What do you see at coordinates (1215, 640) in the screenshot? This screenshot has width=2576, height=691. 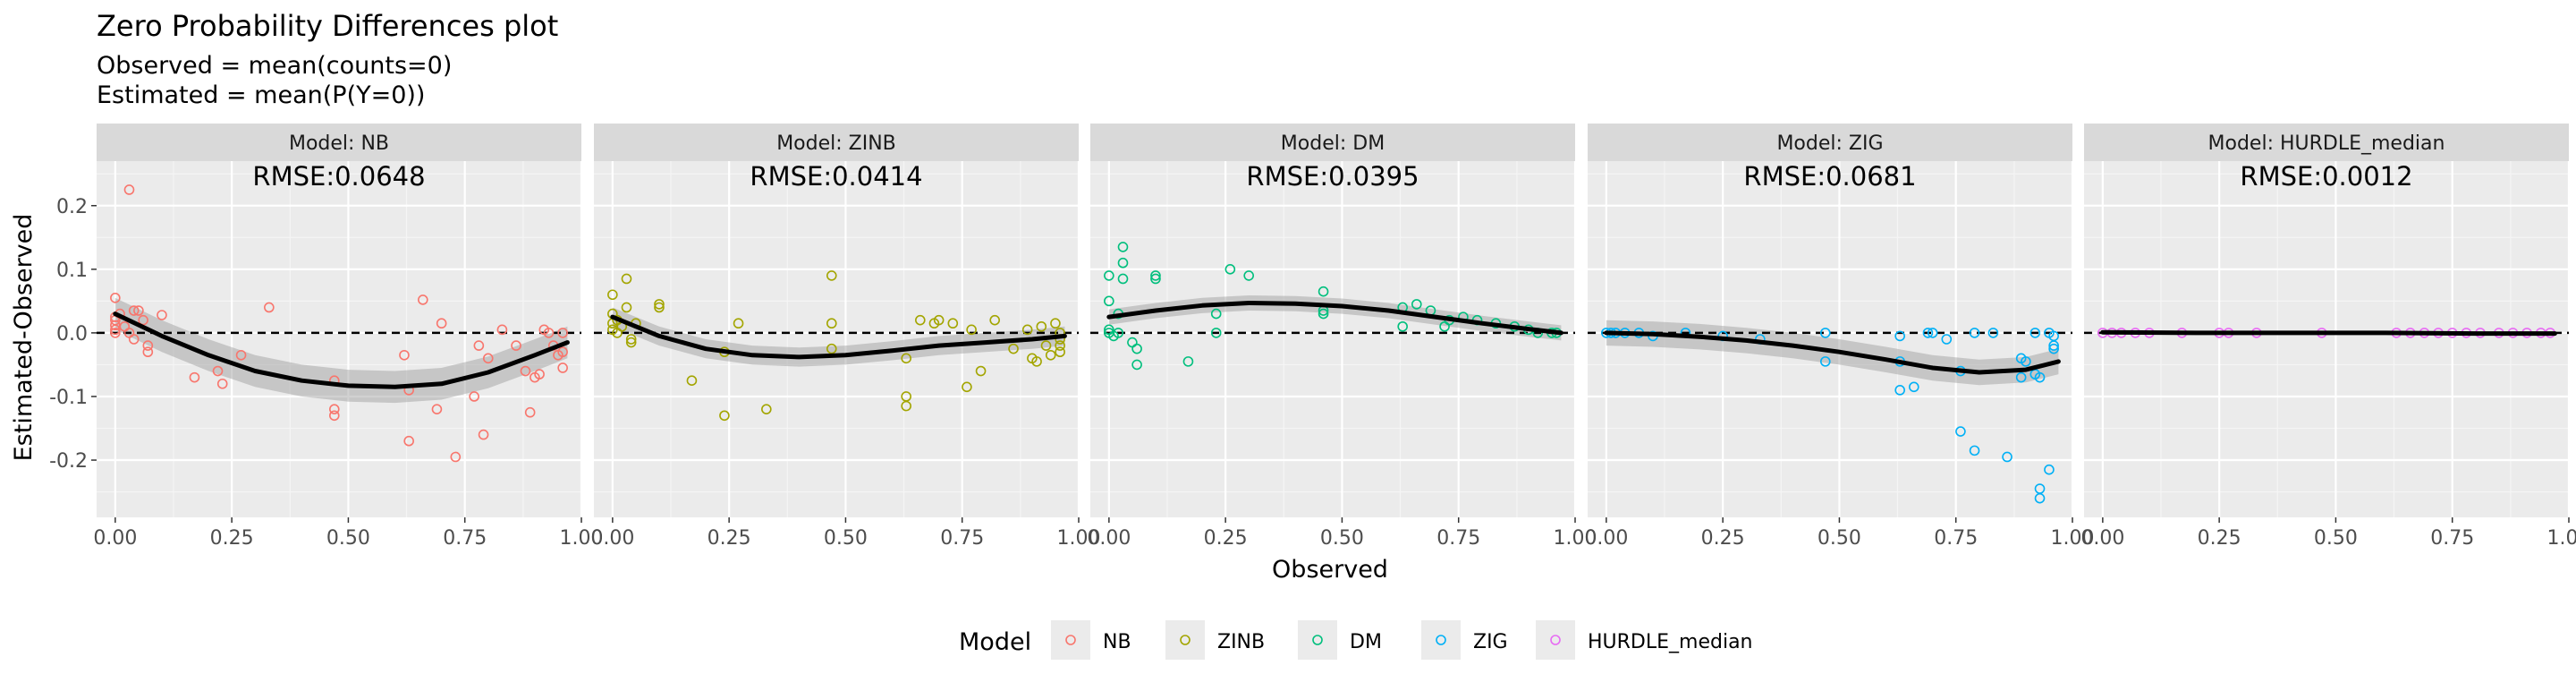 I see `legend-item-zinb: ZINB` at bounding box center [1215, 640].